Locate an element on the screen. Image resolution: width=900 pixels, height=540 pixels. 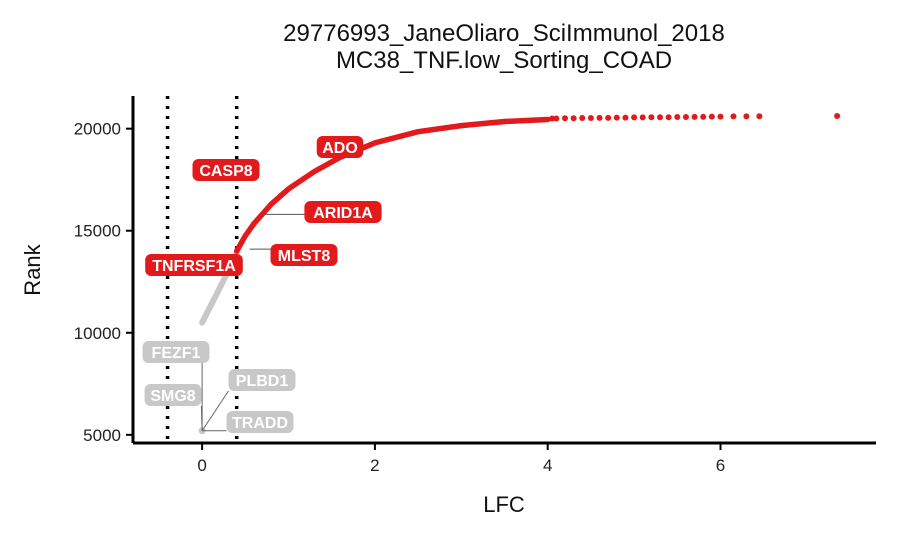
red-gene-series is located at coordinates (392, 185).